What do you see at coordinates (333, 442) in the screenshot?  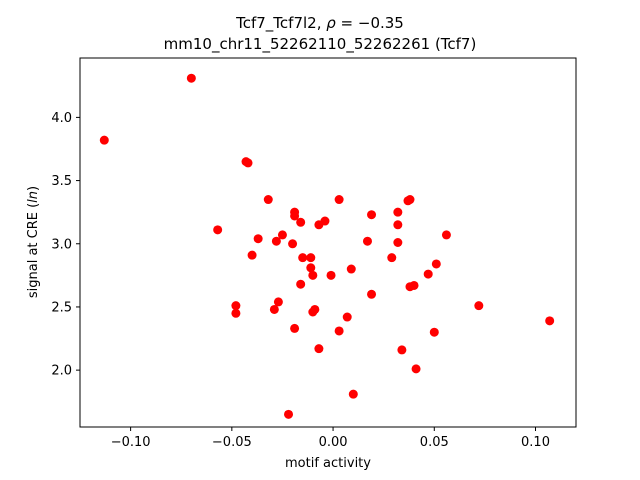 I see `x-tick-label-2: 0.00` at bounding box center [333, 442].